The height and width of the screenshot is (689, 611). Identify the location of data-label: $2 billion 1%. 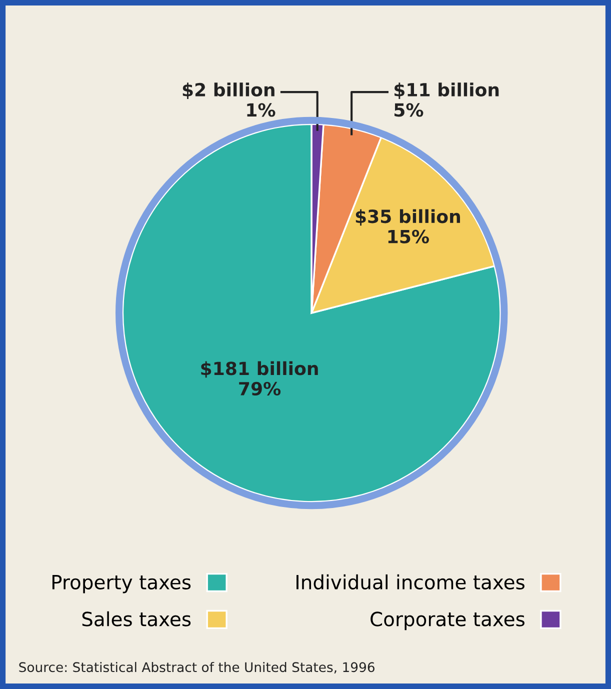
(229, 99).